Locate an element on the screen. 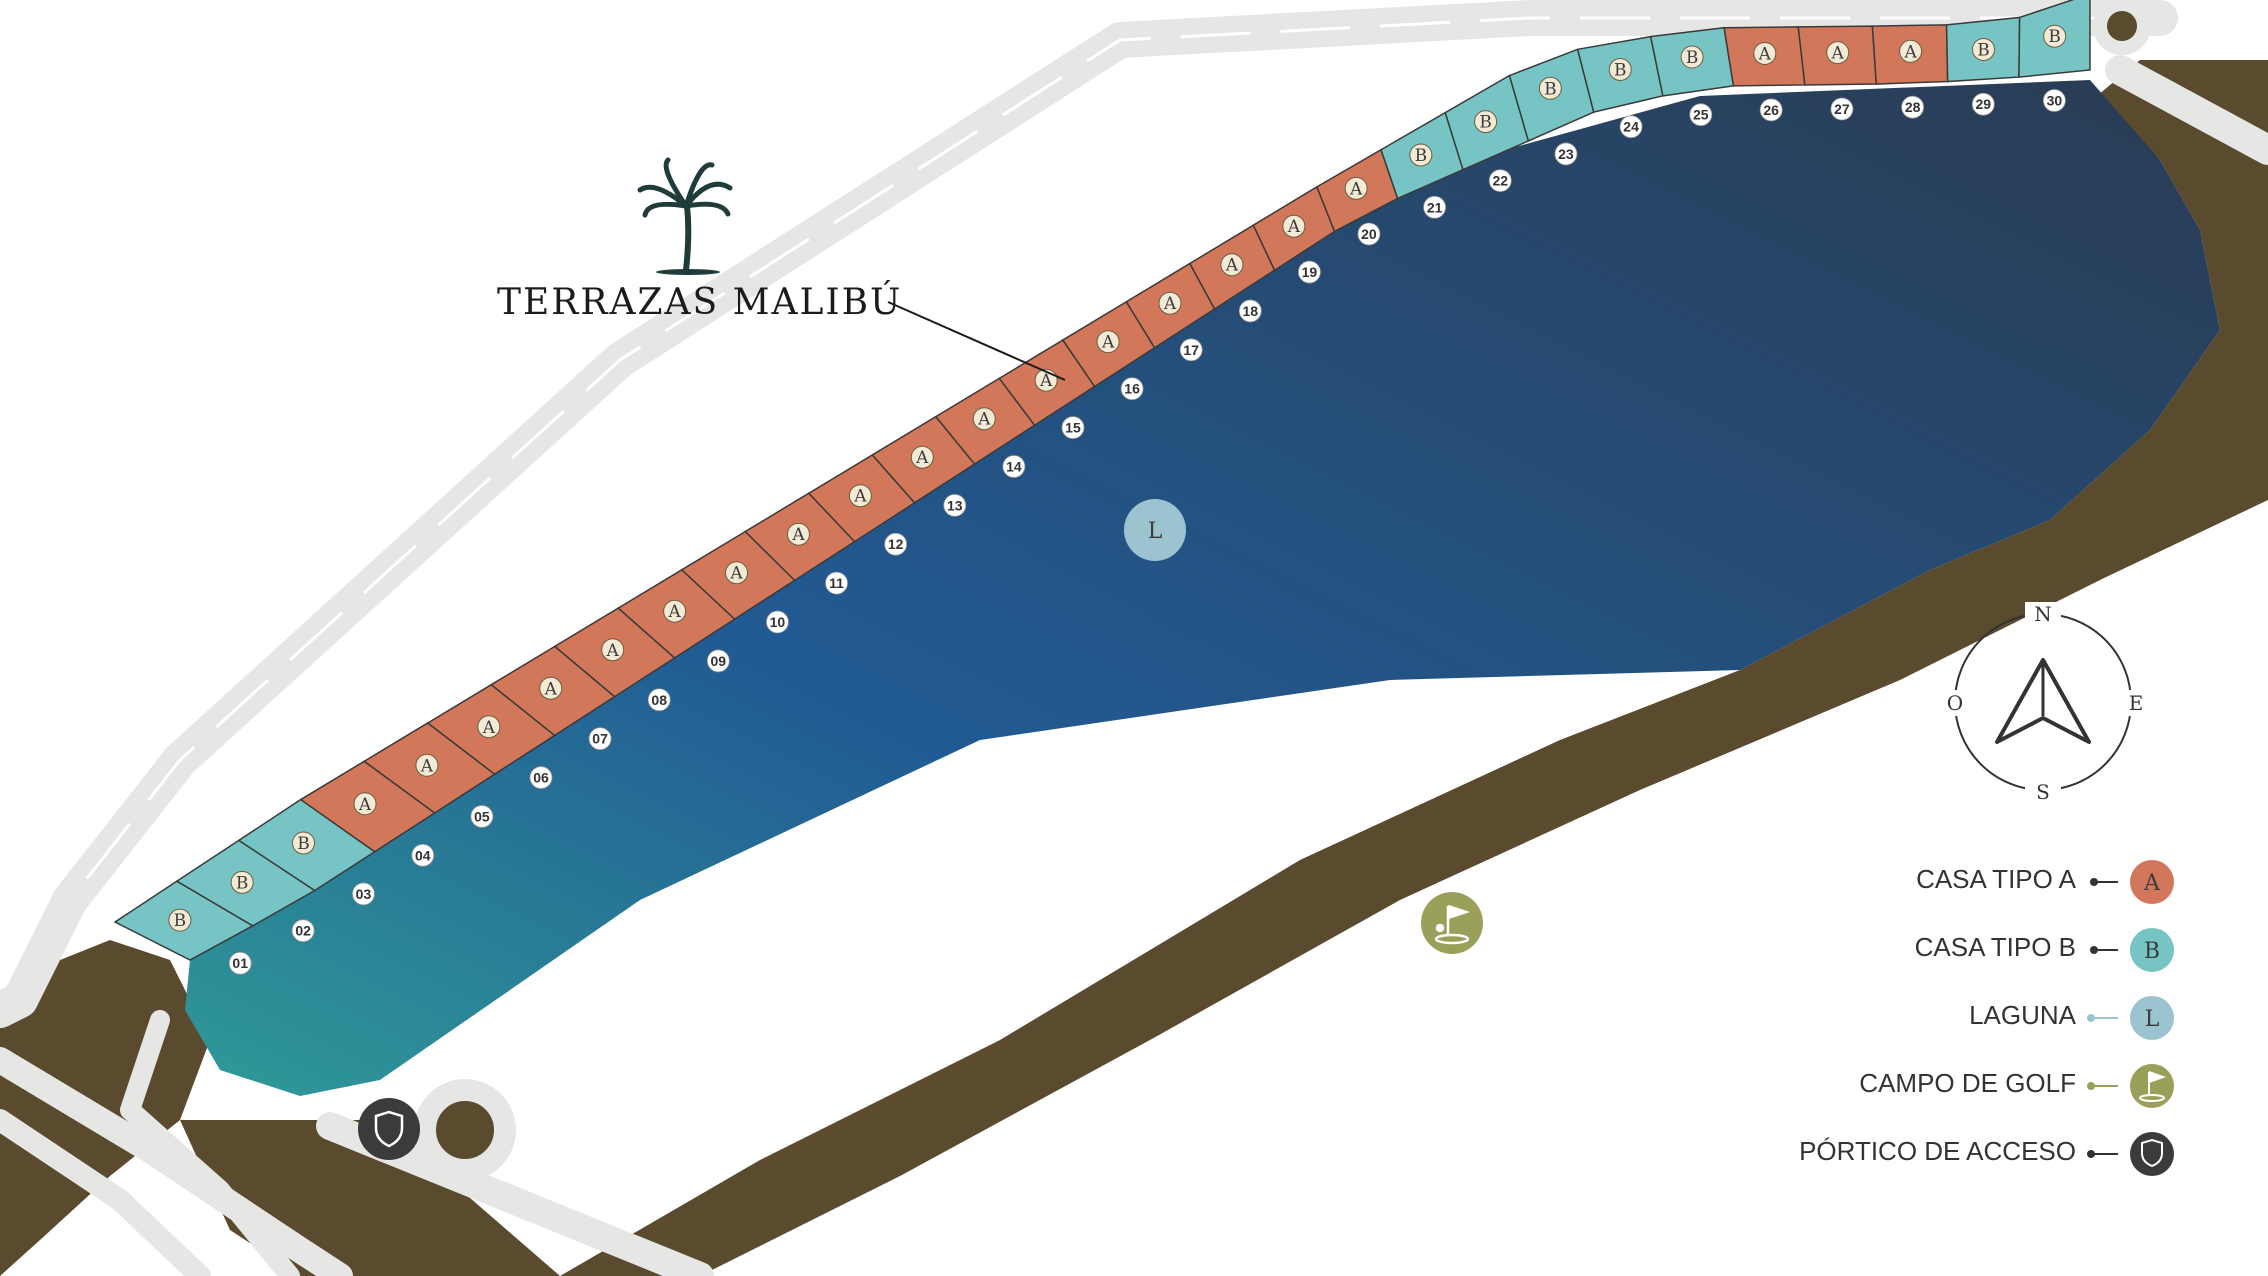 The image size is (2268, 1276). legend-item-3: LAGUNA L is located at coordinates (2071, 1018).